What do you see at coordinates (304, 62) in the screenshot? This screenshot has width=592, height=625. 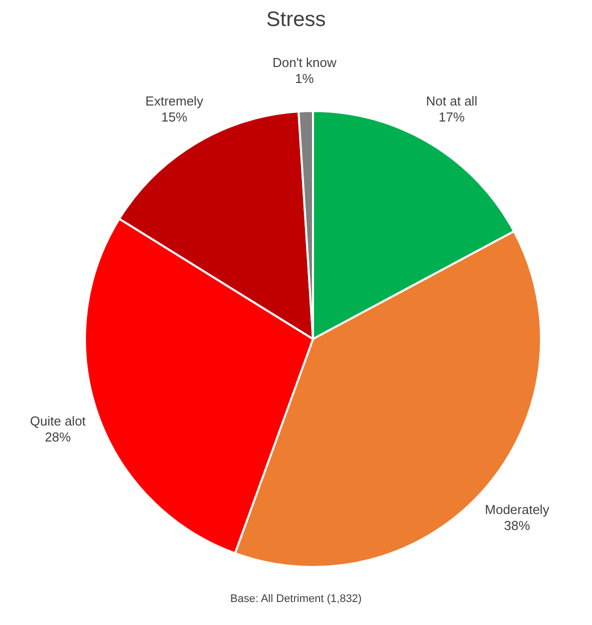 I see `slice-label: Don't know` at bounding box center [304, 62].